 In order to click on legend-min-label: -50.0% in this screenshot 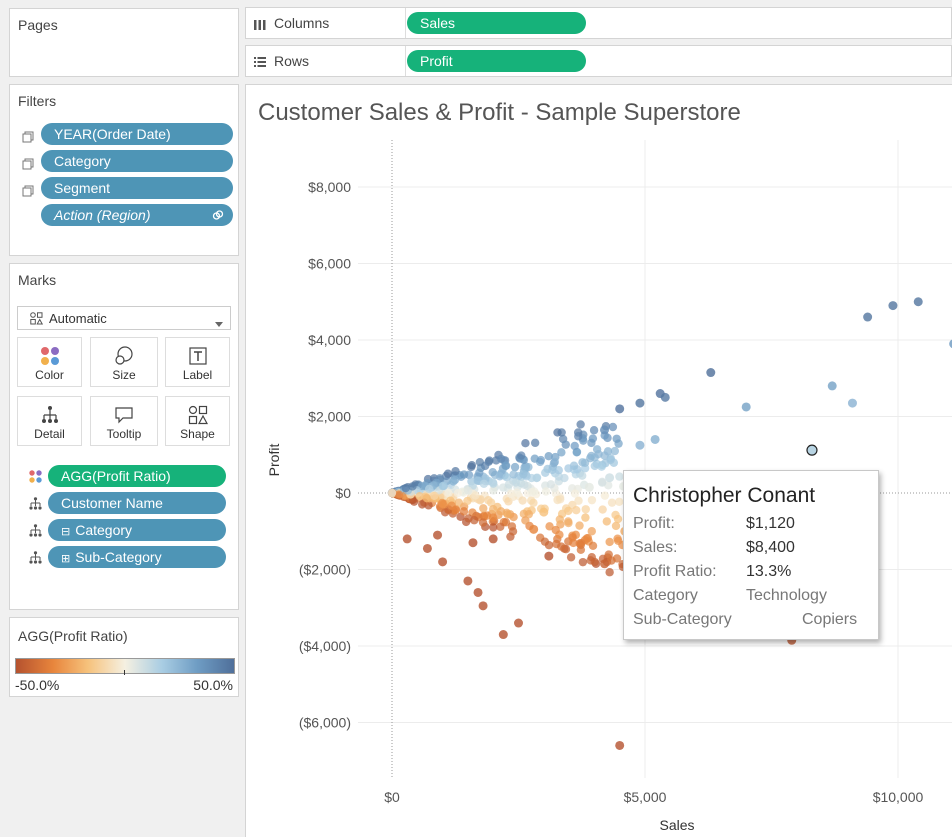, I will do `click(37, 685)`.